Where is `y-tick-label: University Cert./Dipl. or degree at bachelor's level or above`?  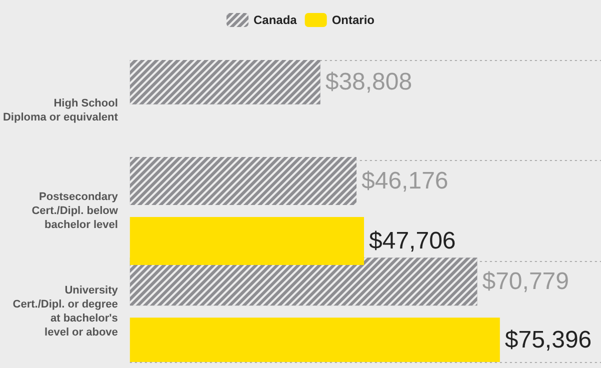 y-tick-label: University Cert./Dipl. or degree at bachelor's level or above is located at coordinates (65, 311).